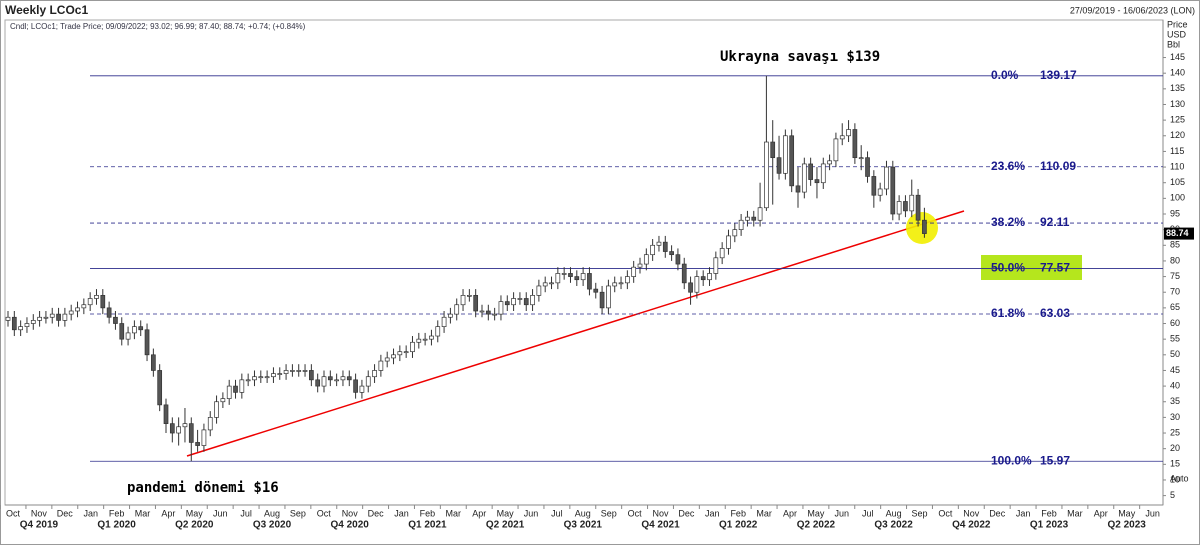 The width and height of the screenshot is (1200, 545). I want to click on y-tick-label: 110, so click(1177, 166).